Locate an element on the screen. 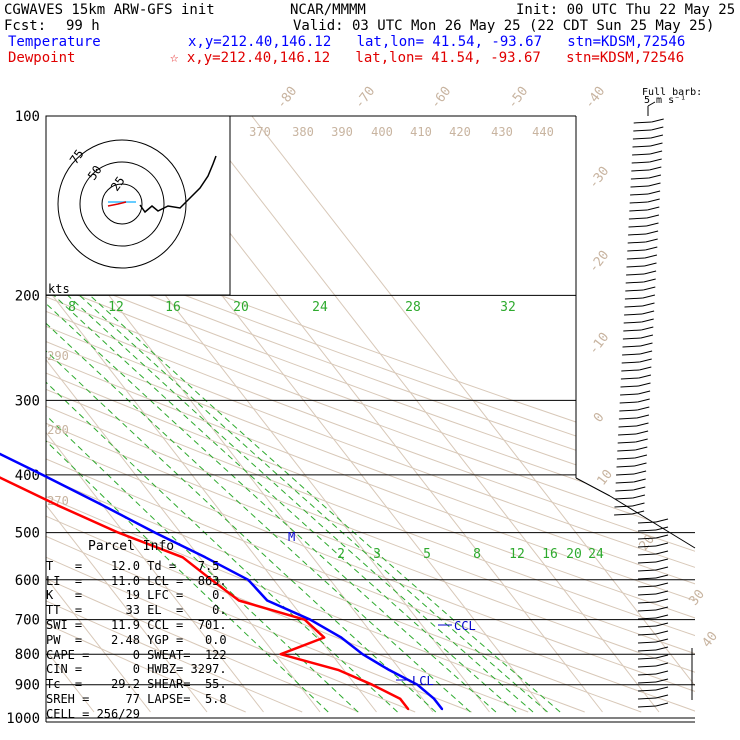  hodograph-ring-label: 25 is located at coordinates (118, 184).